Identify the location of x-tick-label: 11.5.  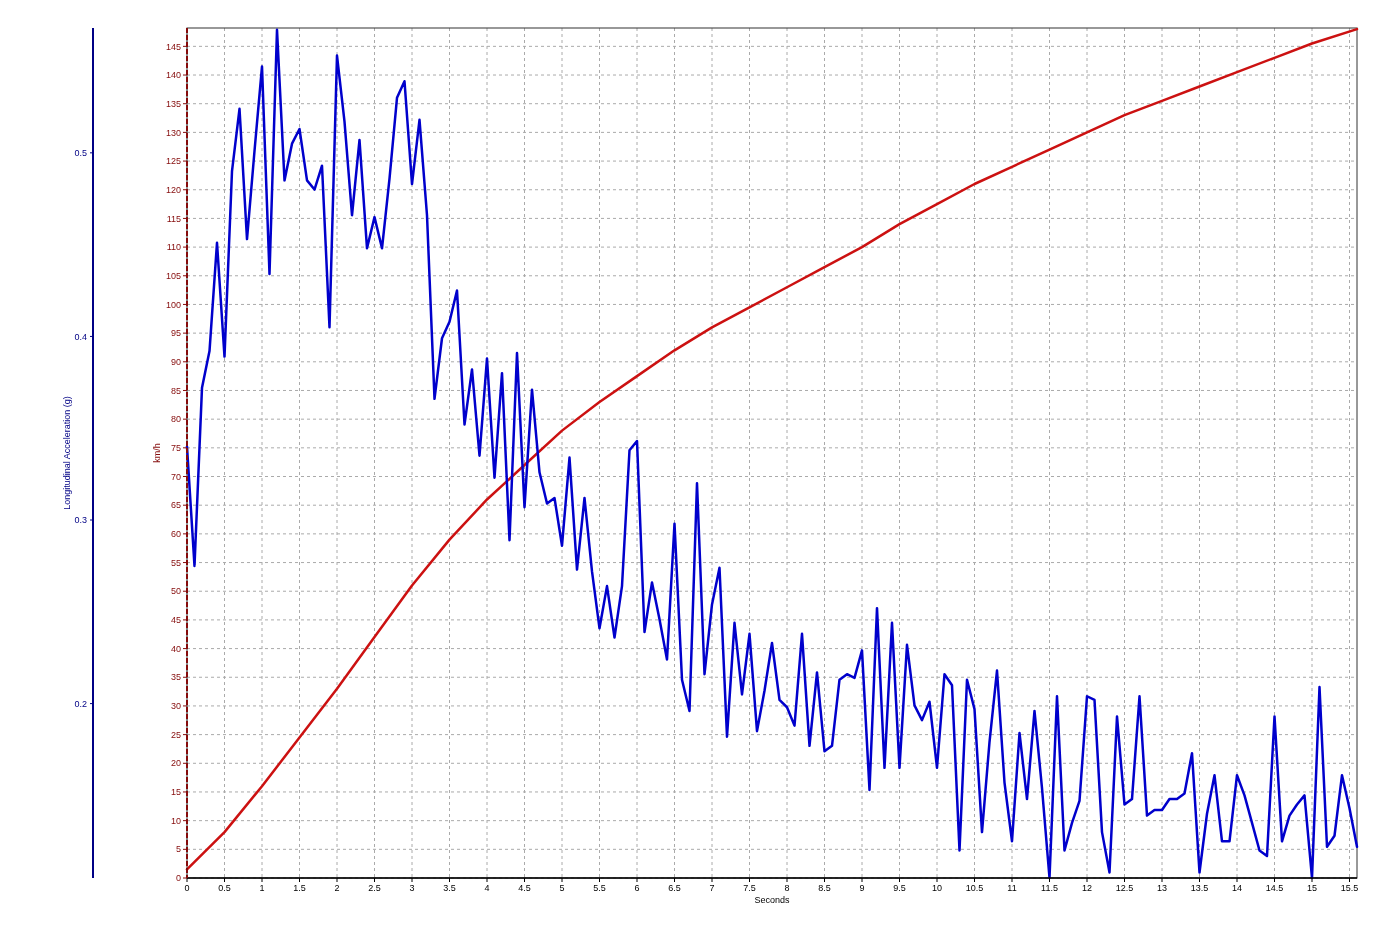
(1049, 888).